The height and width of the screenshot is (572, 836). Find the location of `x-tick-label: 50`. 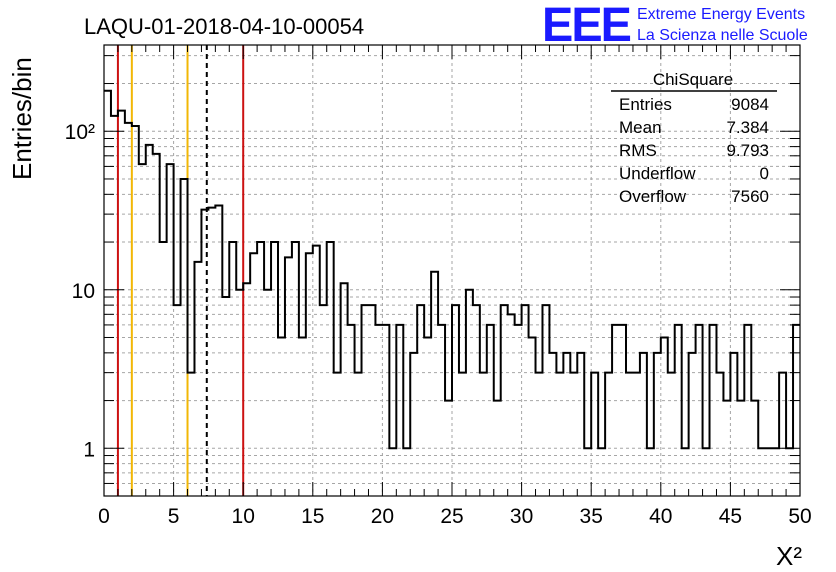

x-tick-label: 50 is located at coordinates (799, 516).